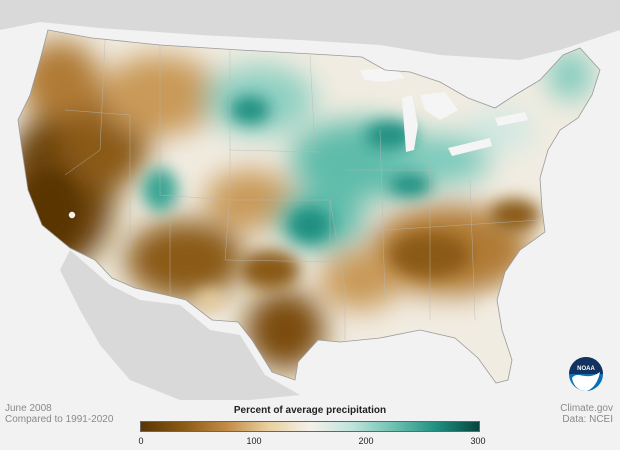 This screenshot has height=450, width=620. Describe the element at coordinates (59, 419) in the screenshot. I see `map-baseline: Compared to 1991-2020` at that location.